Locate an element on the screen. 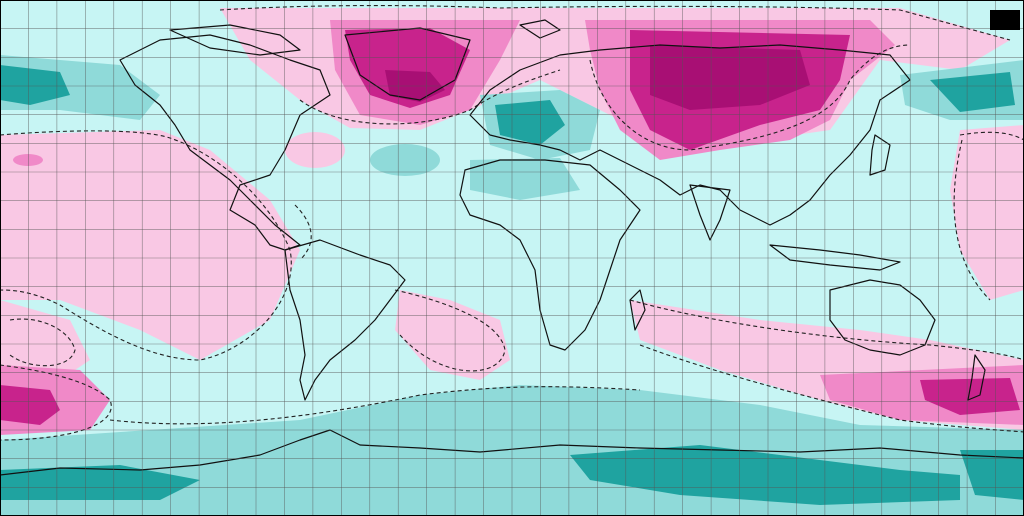 The height and width of the screenshot is (516, 1024). anomaly-siberia-core is located at coordinates (730, 77).